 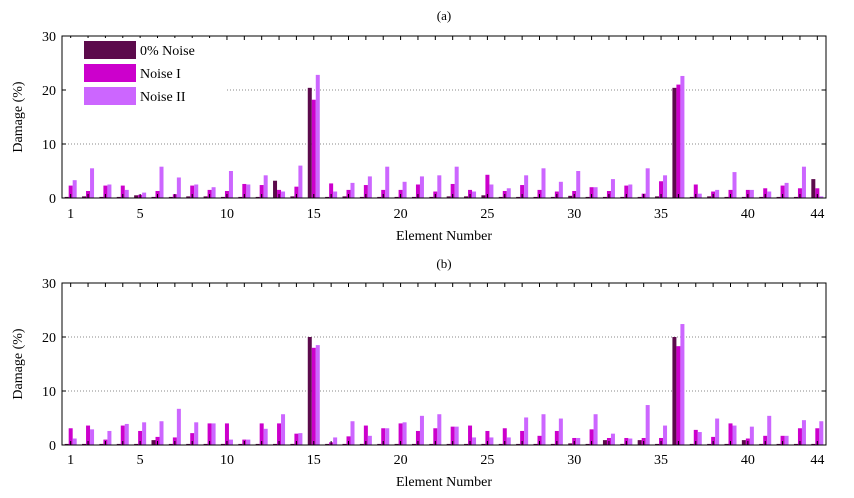 What do you see at coordinates (163, 97) in the screenshot?
I see `panel-a-legend-label: Noise II` at bounding box center [163, 97].